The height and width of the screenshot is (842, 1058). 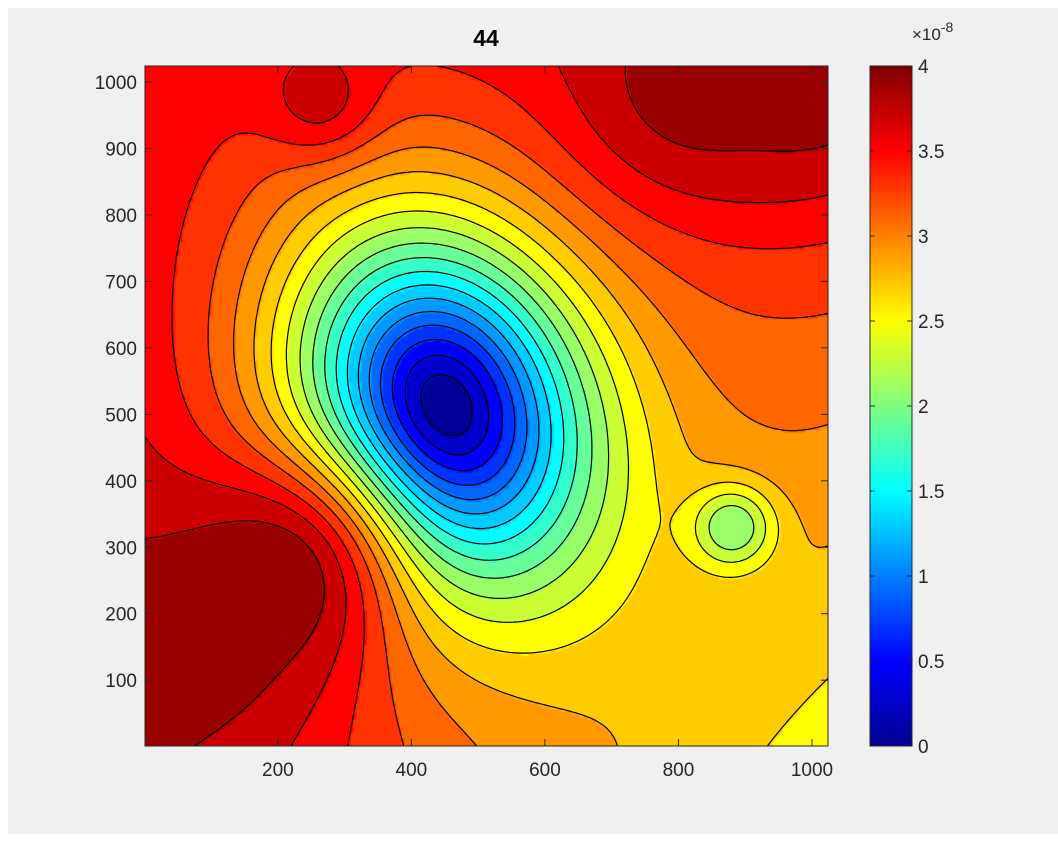 What do you see at coordinates (926, 34) in the screenshot?
I see `colorbar-exponent-base: ×10` at bounding box center [926, 34].